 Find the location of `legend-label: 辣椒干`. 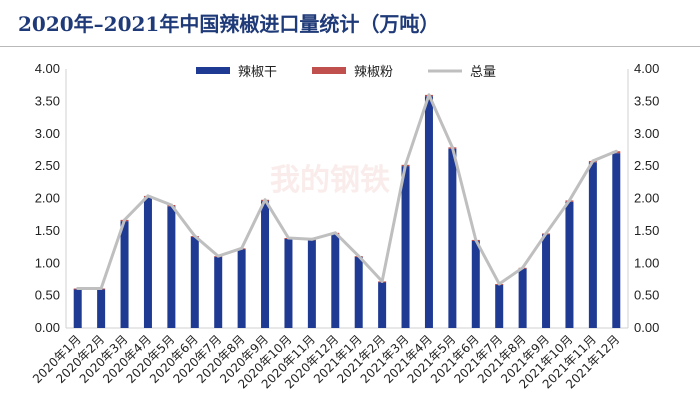

legend-label: 辣椒干 is located at coordinates (257, 72).